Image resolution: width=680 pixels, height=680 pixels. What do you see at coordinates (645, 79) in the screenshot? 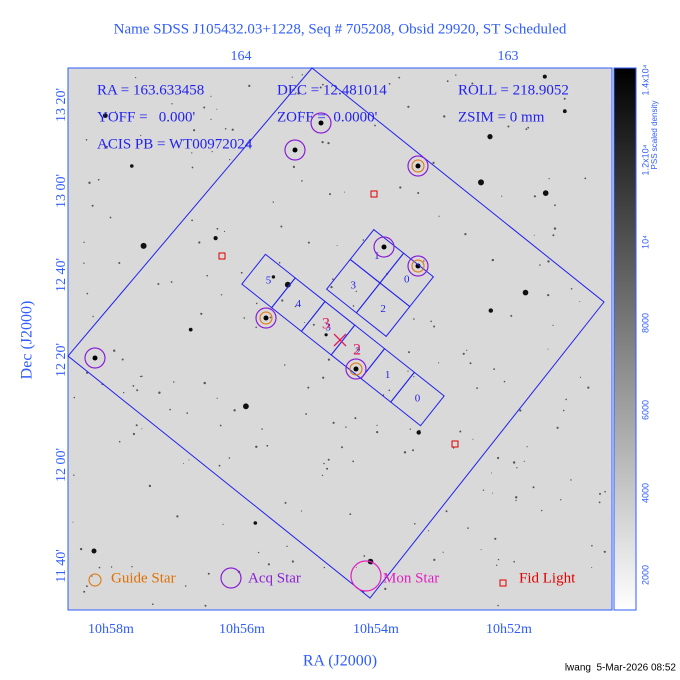
I see `colorbar-label: 1.4x10⁴` at bounding box center [645, 79].